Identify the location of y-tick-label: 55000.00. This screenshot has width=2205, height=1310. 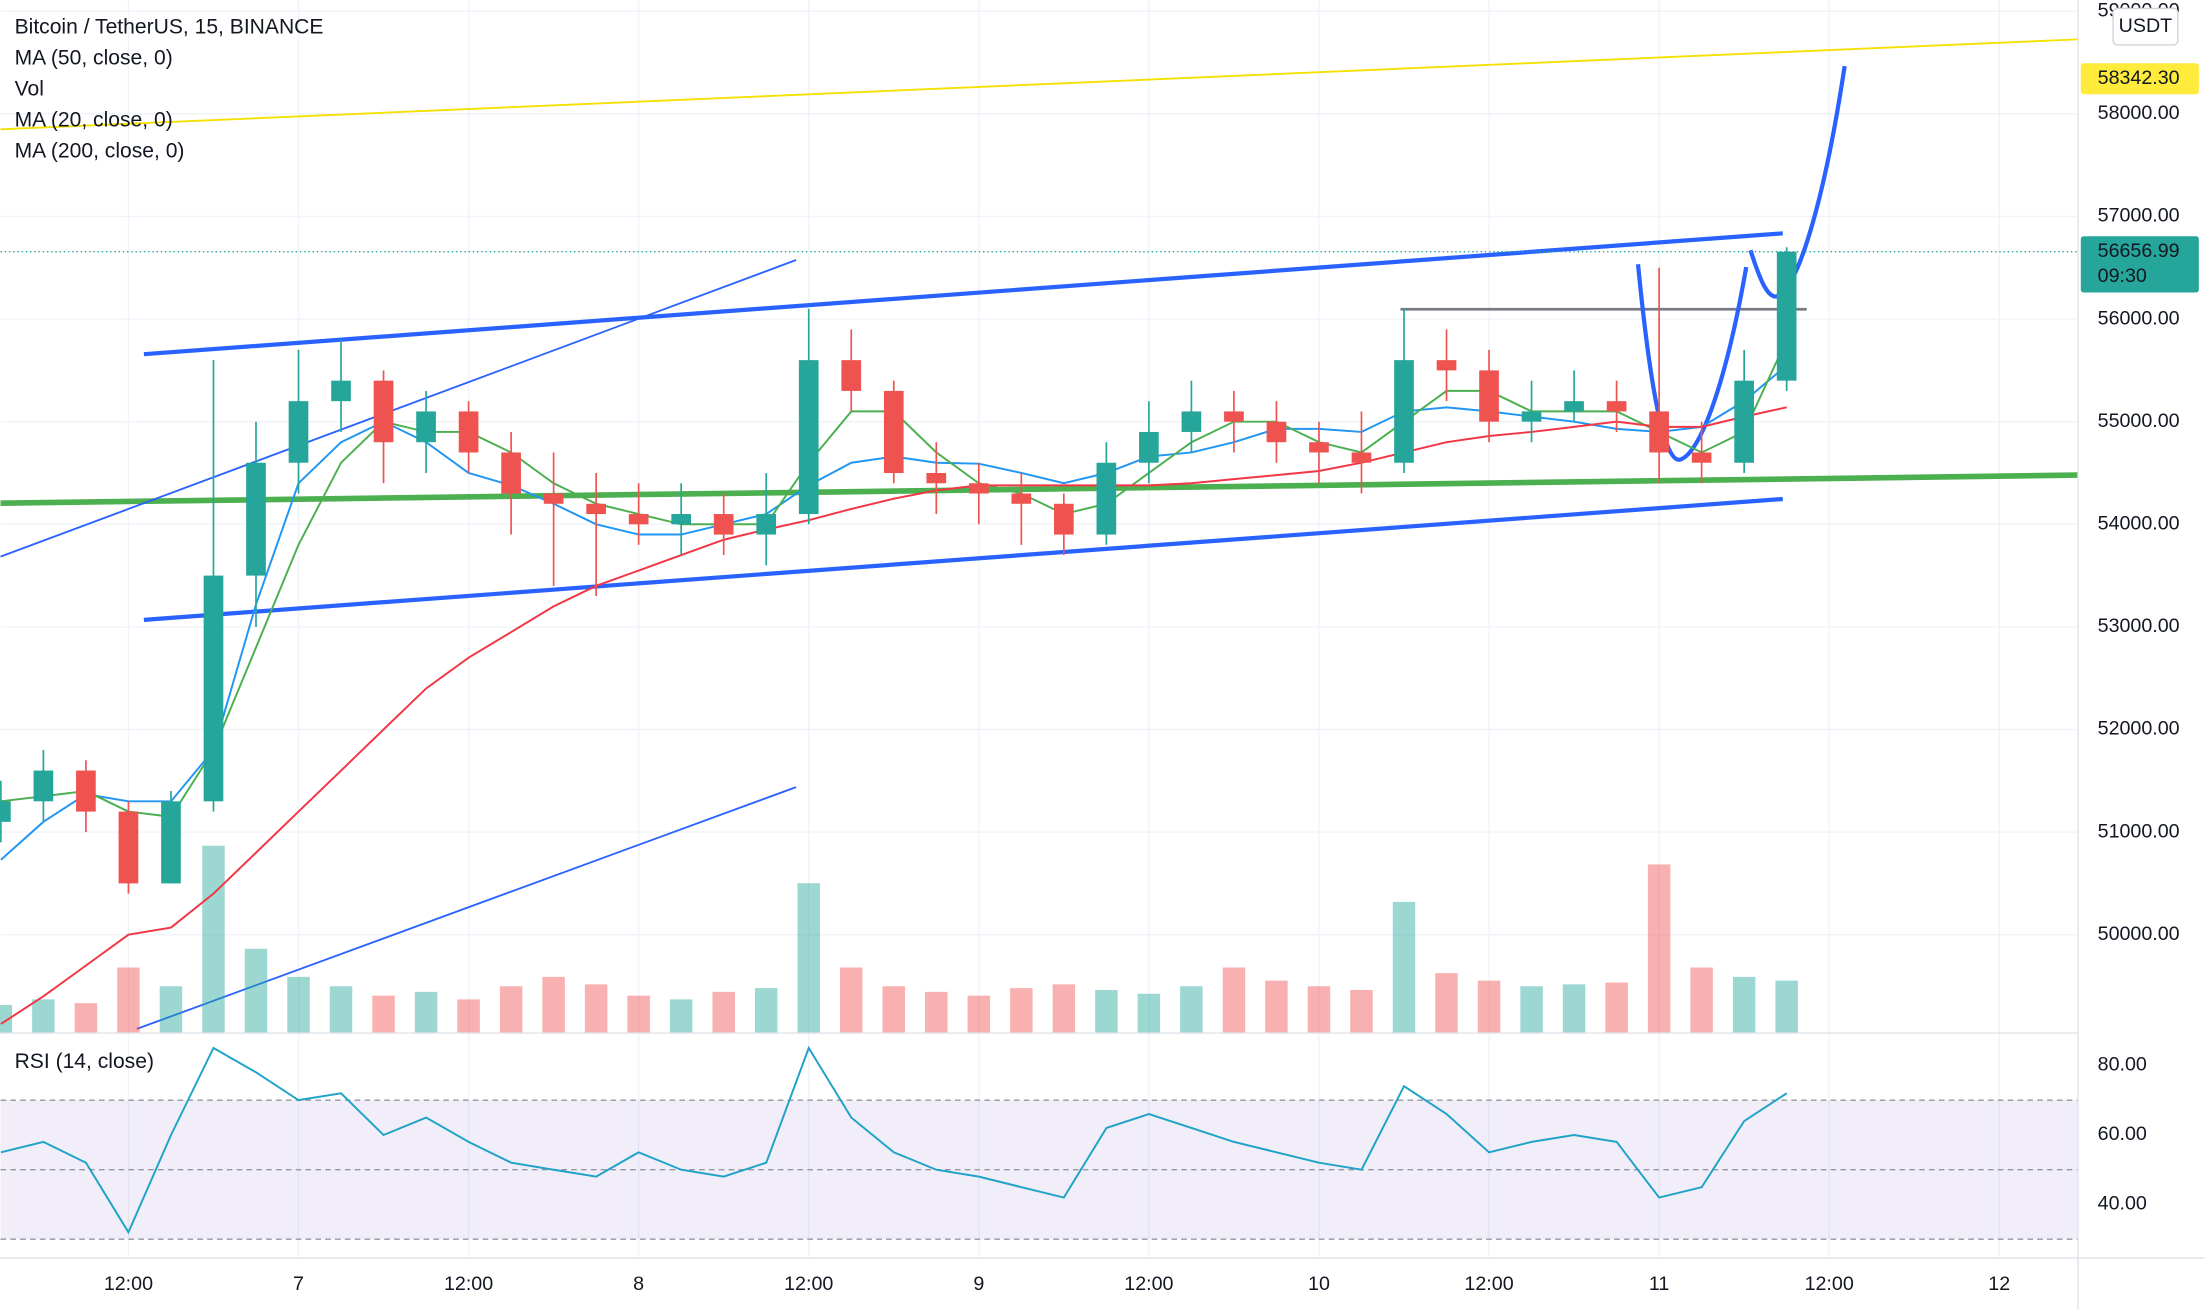
(2139, 421).